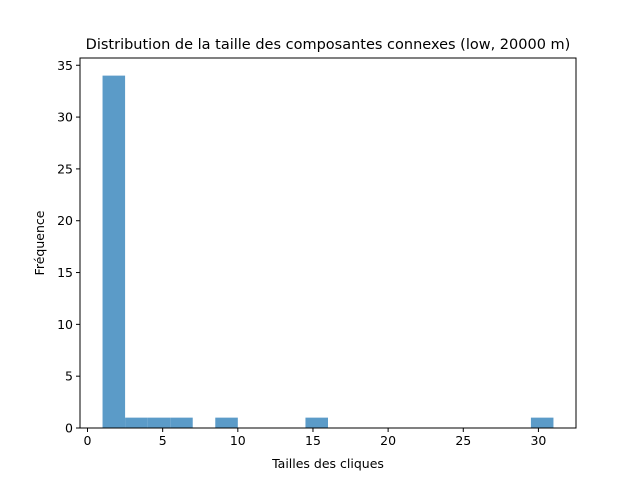 This screenshot has height=480, width=640. I want to click on x-tick-label: 15, so click(313, 440).